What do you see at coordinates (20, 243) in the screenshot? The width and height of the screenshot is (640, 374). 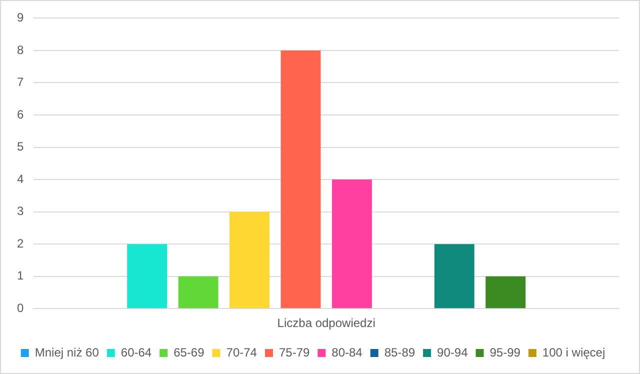 I see `y-tick-label: 2` at bounding box center [20, 243].